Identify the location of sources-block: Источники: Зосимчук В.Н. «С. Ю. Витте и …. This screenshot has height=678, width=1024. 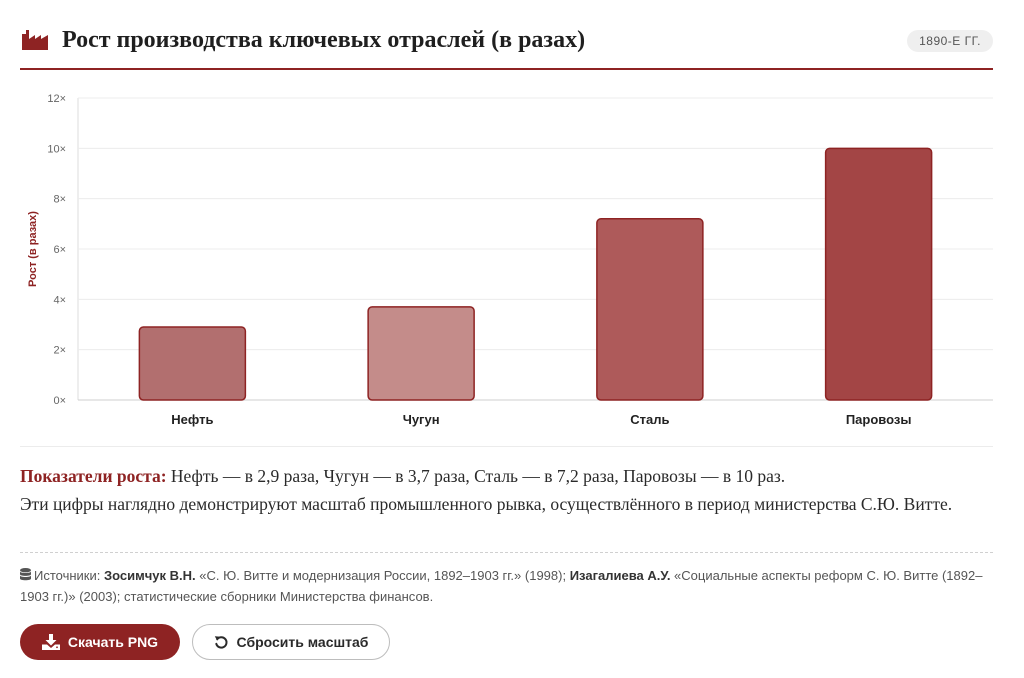
(506, 579).